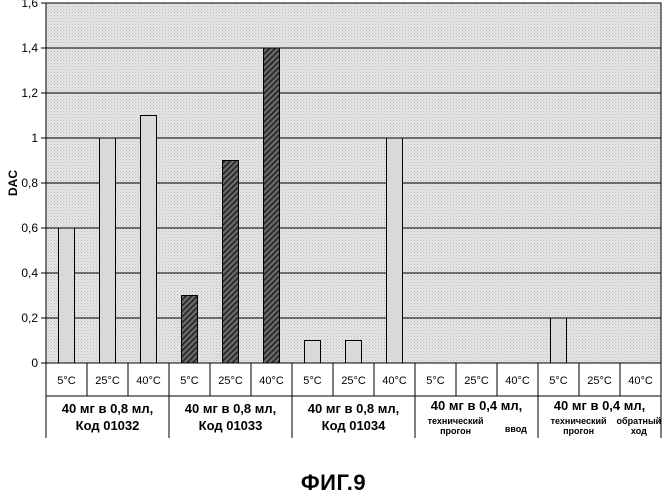 This screenshot has height=500, width=667. Describe the element at coordinates (639, 421) in the screenshot. I see `group-sublabel: обратный` at that location.